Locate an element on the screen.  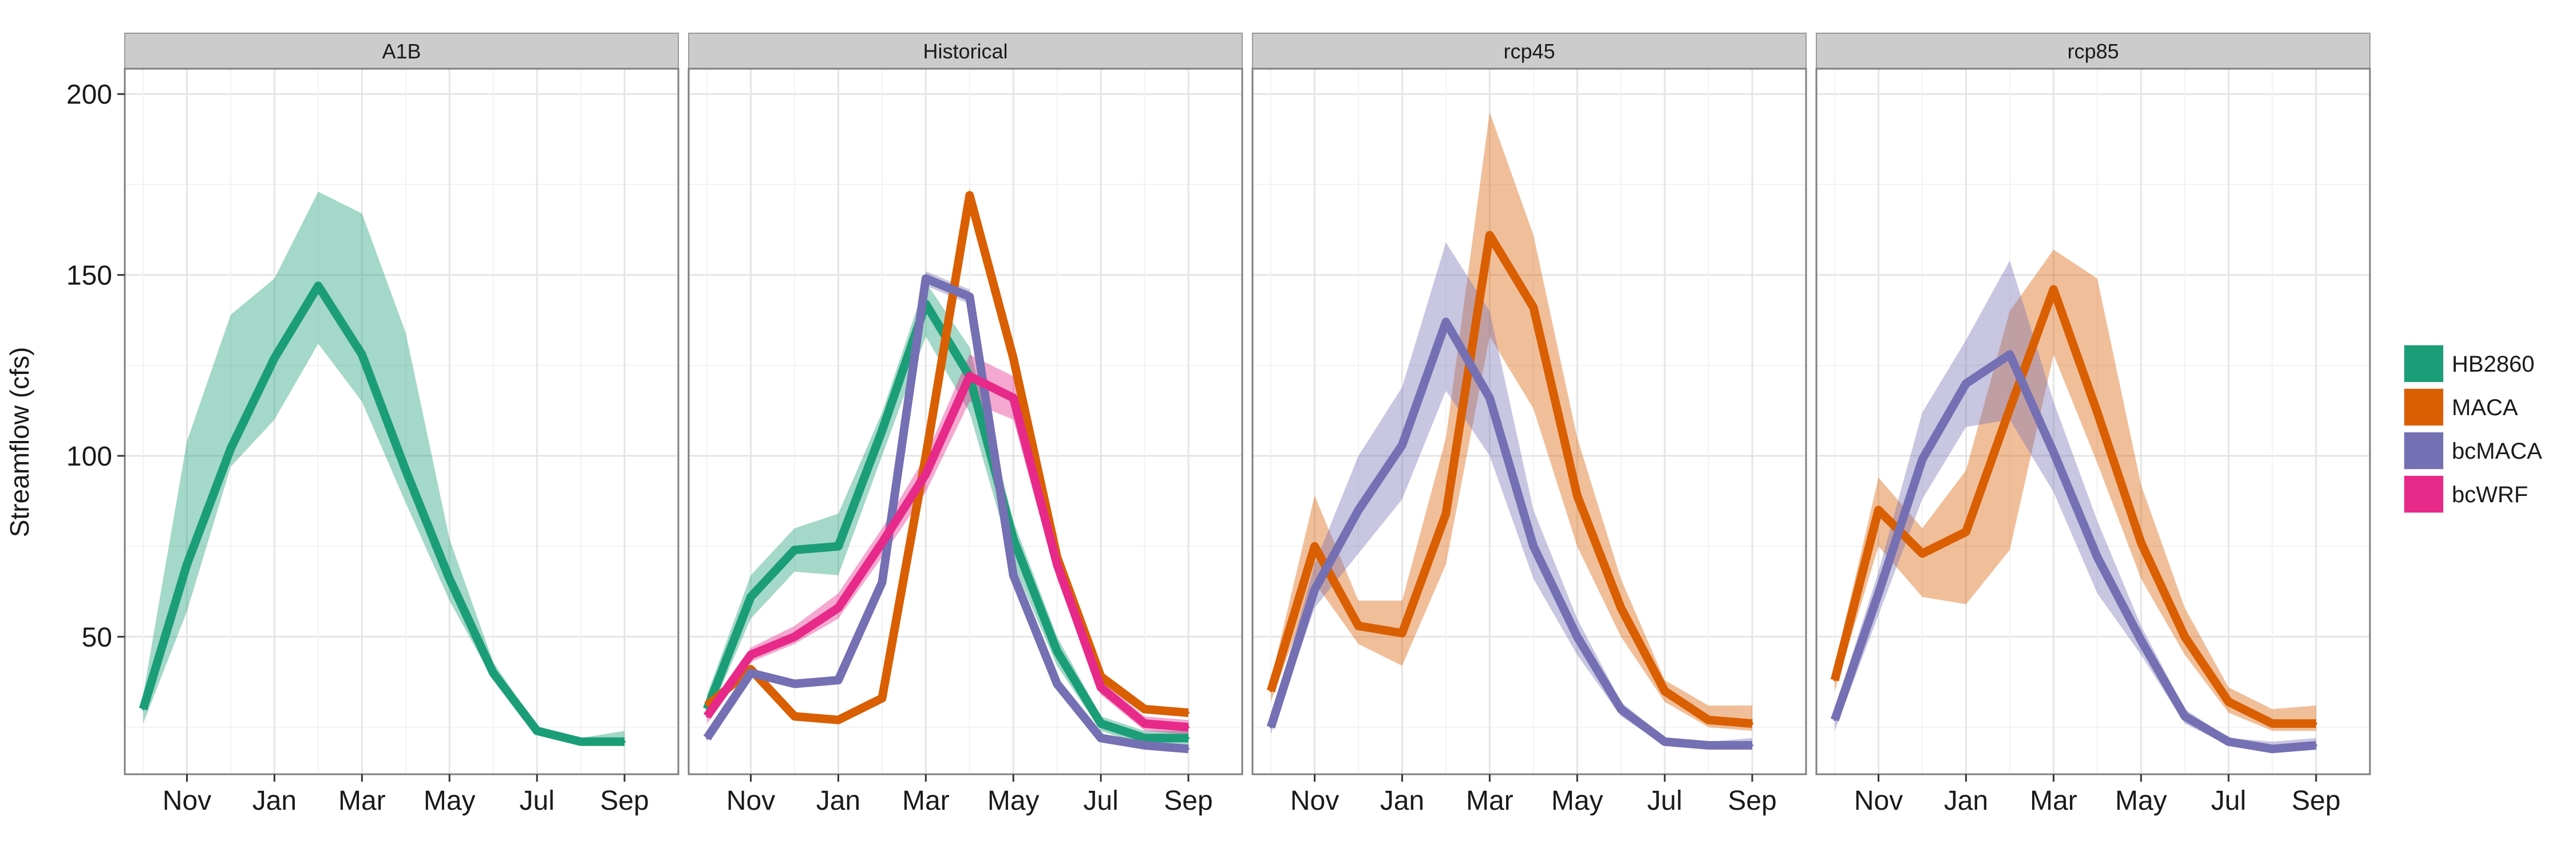
x-tick-label-a1b-mar: Mar is located at coordinates (362, 801).